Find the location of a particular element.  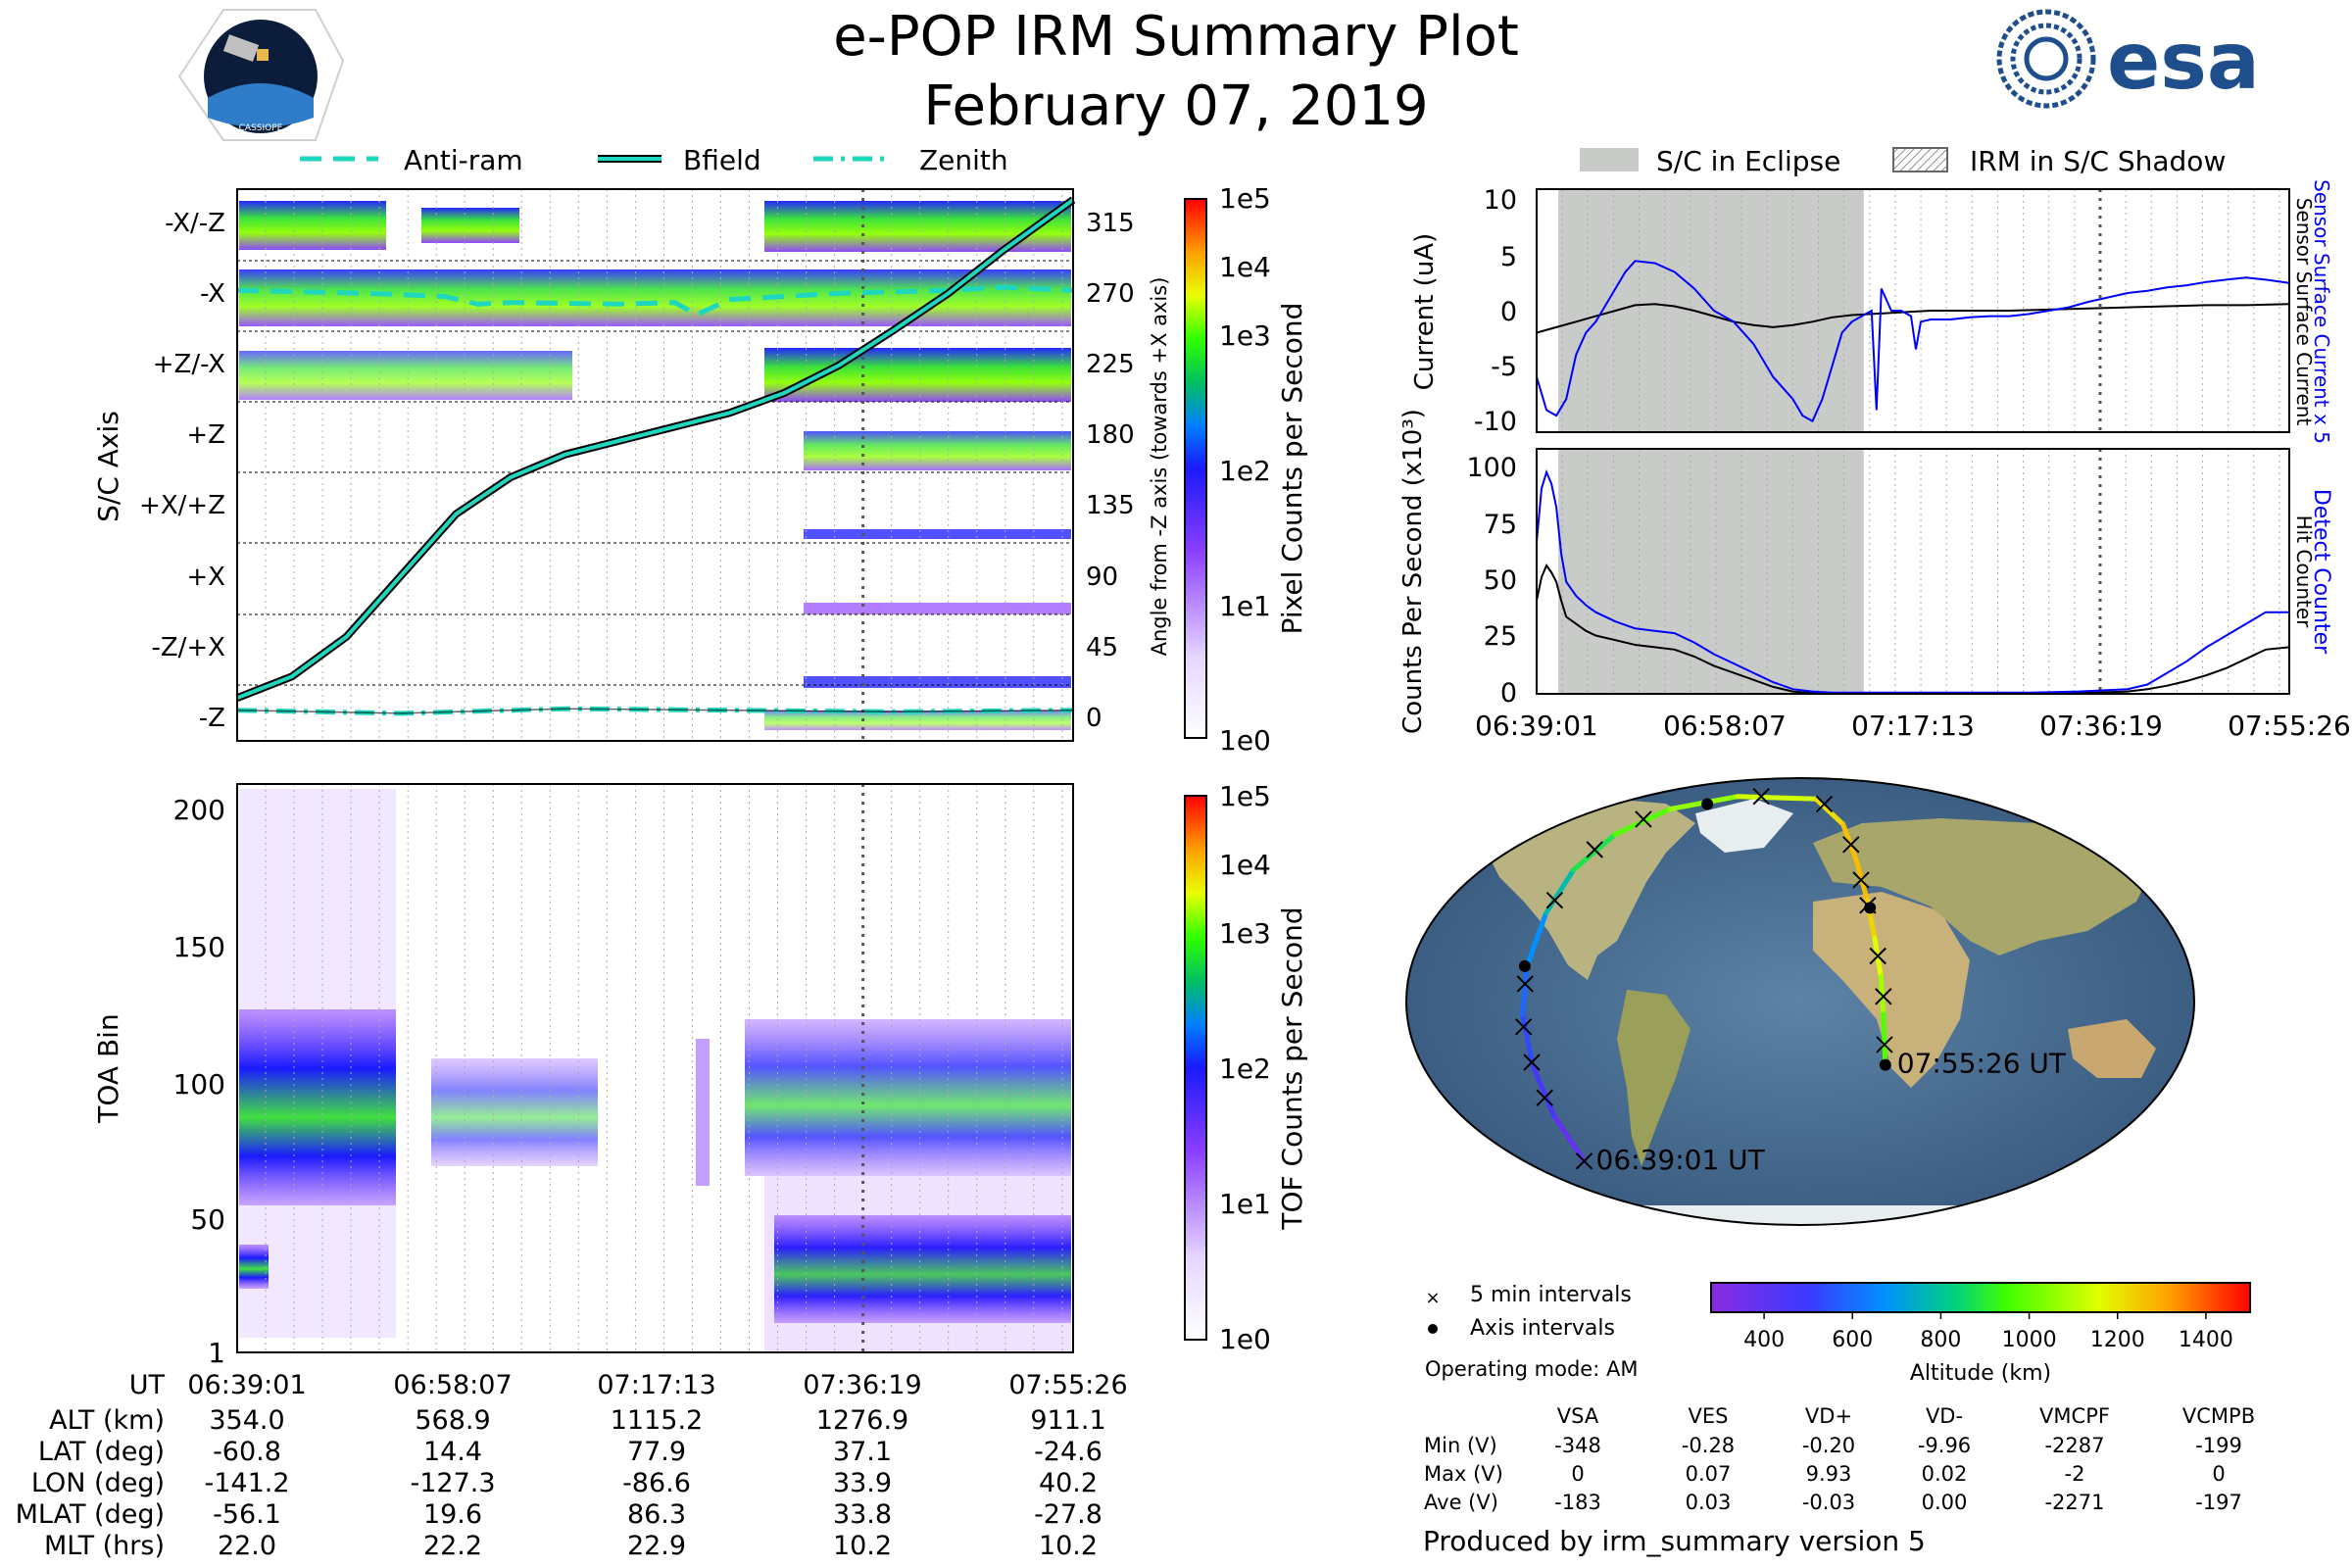

voltage-col: VMCPF is located at coordinates (2074, 1416).